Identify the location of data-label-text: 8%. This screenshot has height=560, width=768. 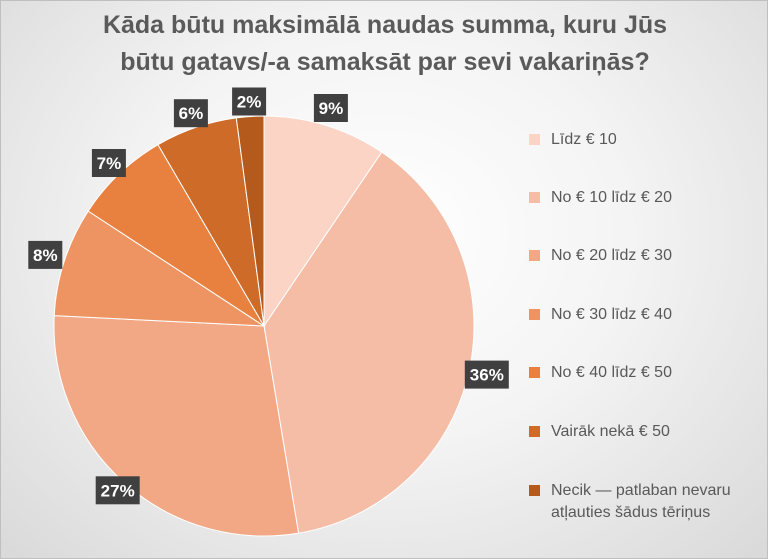
(45, 255).